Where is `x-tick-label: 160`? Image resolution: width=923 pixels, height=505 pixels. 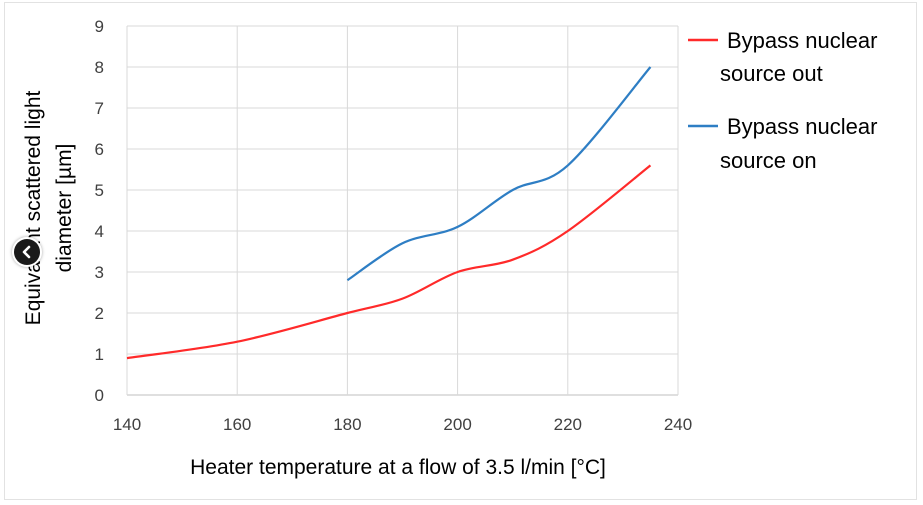 x-tick-label: 160 is located at coordinates (237, 424).